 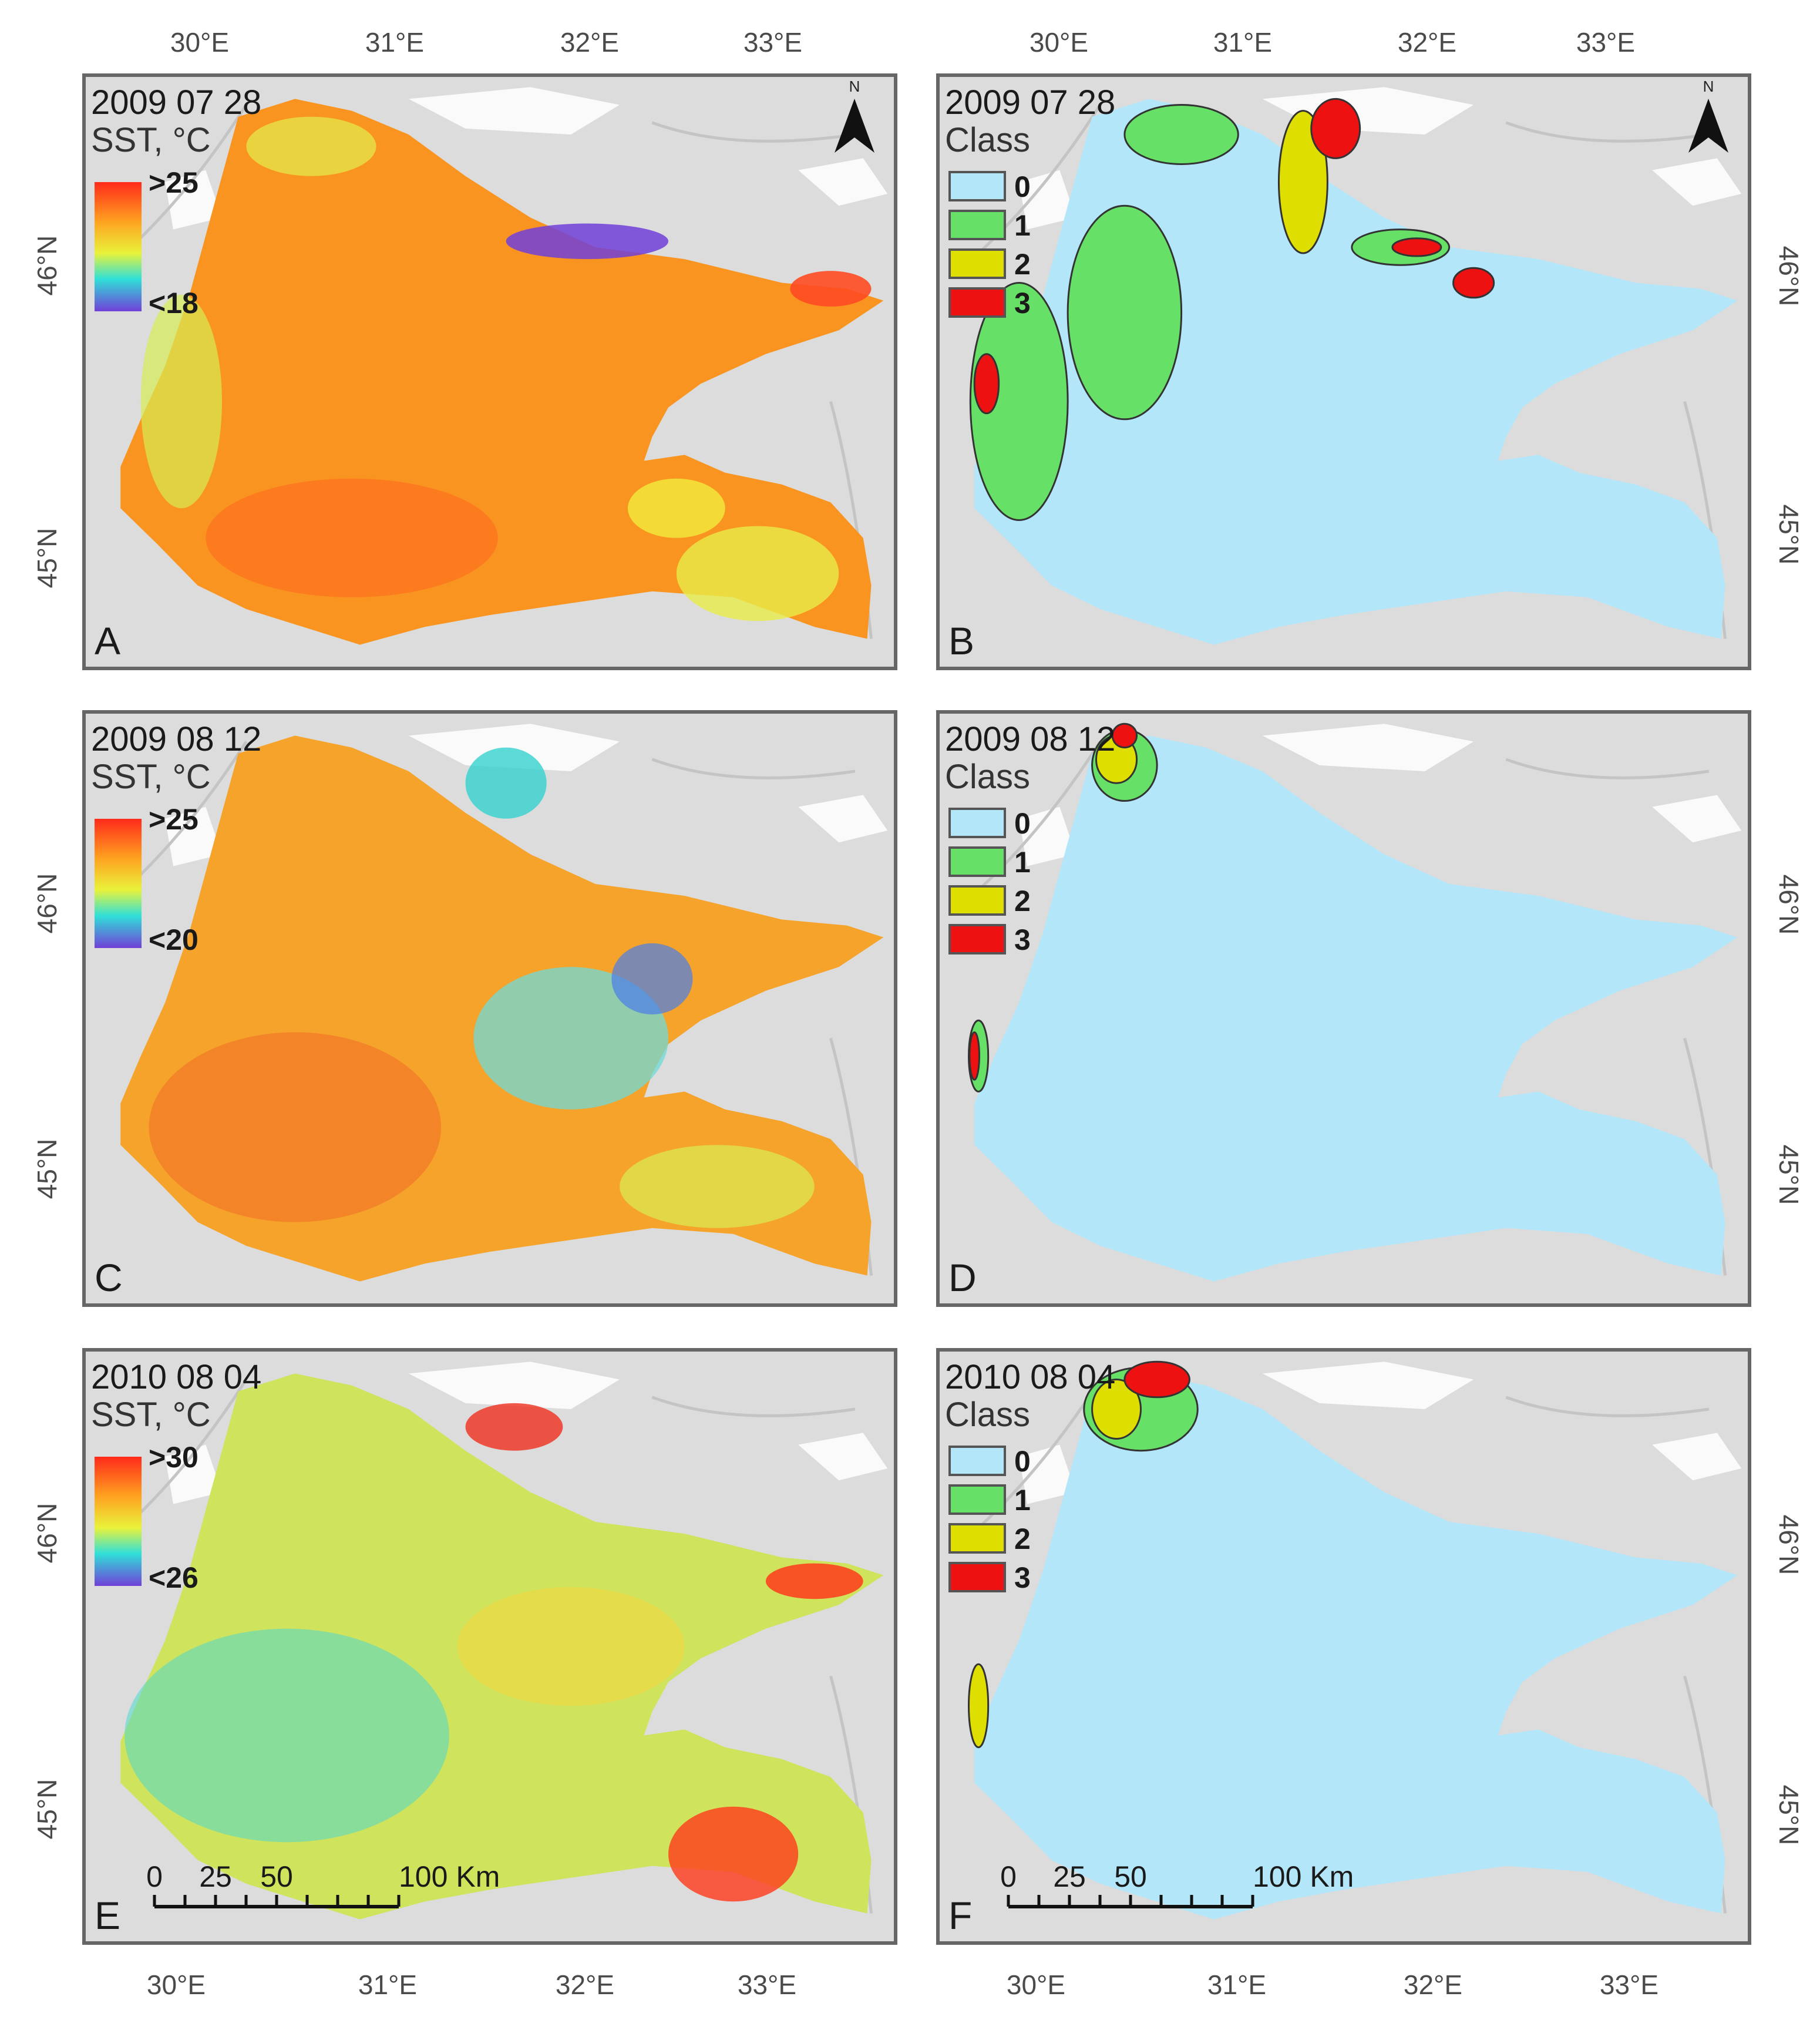 What do you see at coordinates (449, 1876) in the screenshot?
I see `scale-bar-label: 100 Km` at bounding box center [449, 1876].